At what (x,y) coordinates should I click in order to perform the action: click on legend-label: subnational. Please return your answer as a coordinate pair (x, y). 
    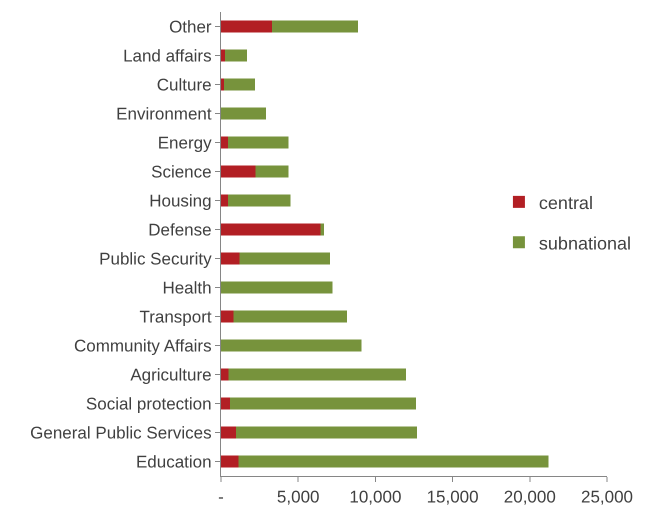
    Looking at the image, I should click on (584, 243).